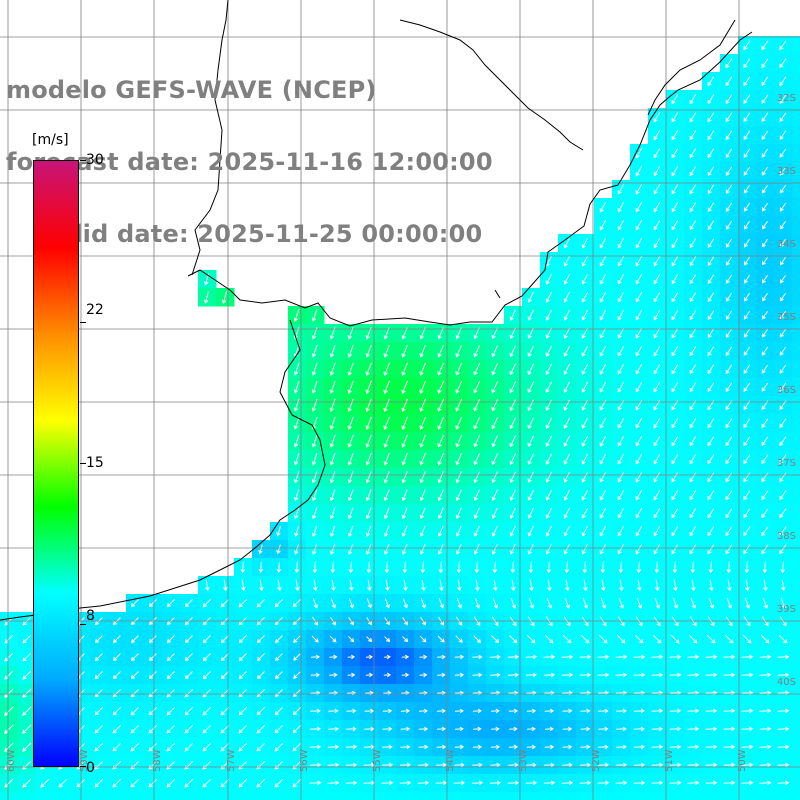 The height and width of the screenshot is (800, 800). Describe the element at coordinates (596, 760) in the screenshot. I see `longitude-label: 52W` at that location.